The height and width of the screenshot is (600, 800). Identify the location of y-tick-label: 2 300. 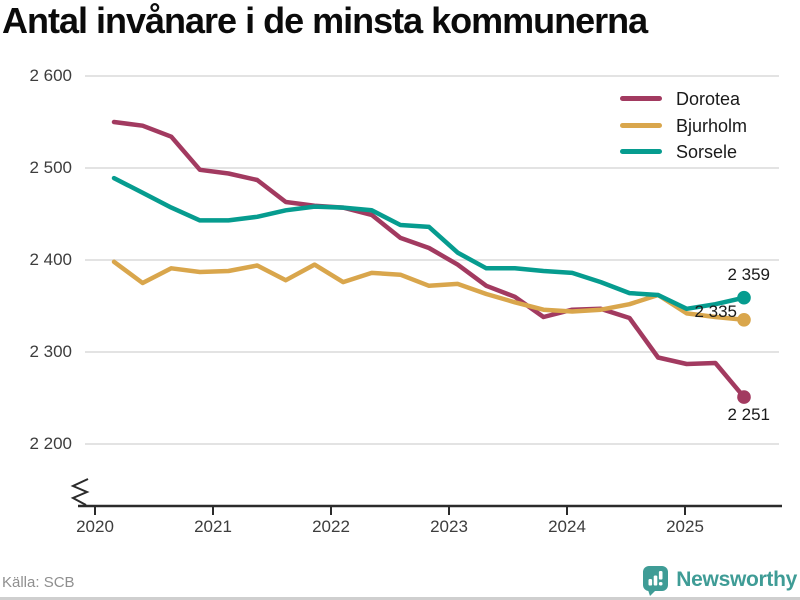
(50, 351).